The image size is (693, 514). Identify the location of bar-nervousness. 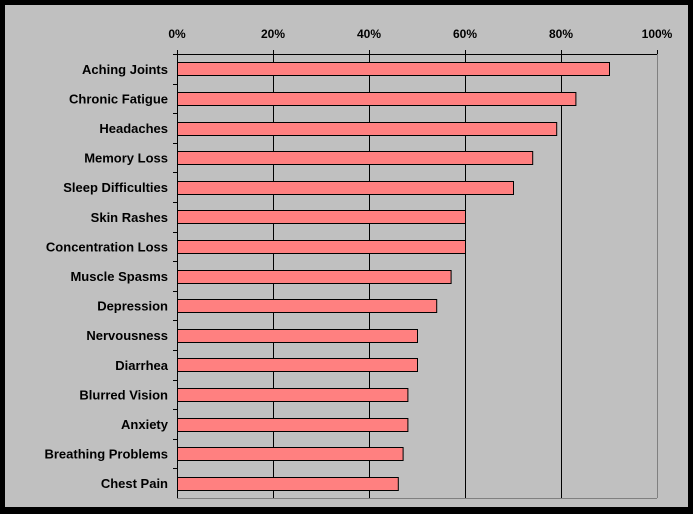
(297, 336).